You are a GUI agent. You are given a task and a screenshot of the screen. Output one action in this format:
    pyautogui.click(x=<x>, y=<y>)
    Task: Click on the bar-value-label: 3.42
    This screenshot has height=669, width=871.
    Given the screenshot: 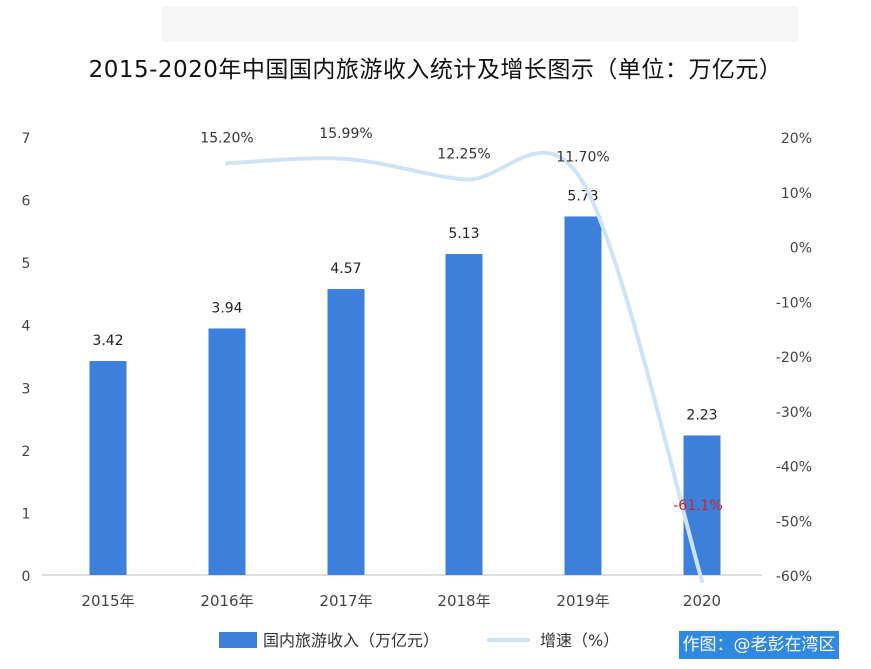 What is the action you would take?
    pyautogui.click(x=107, y=341)
    